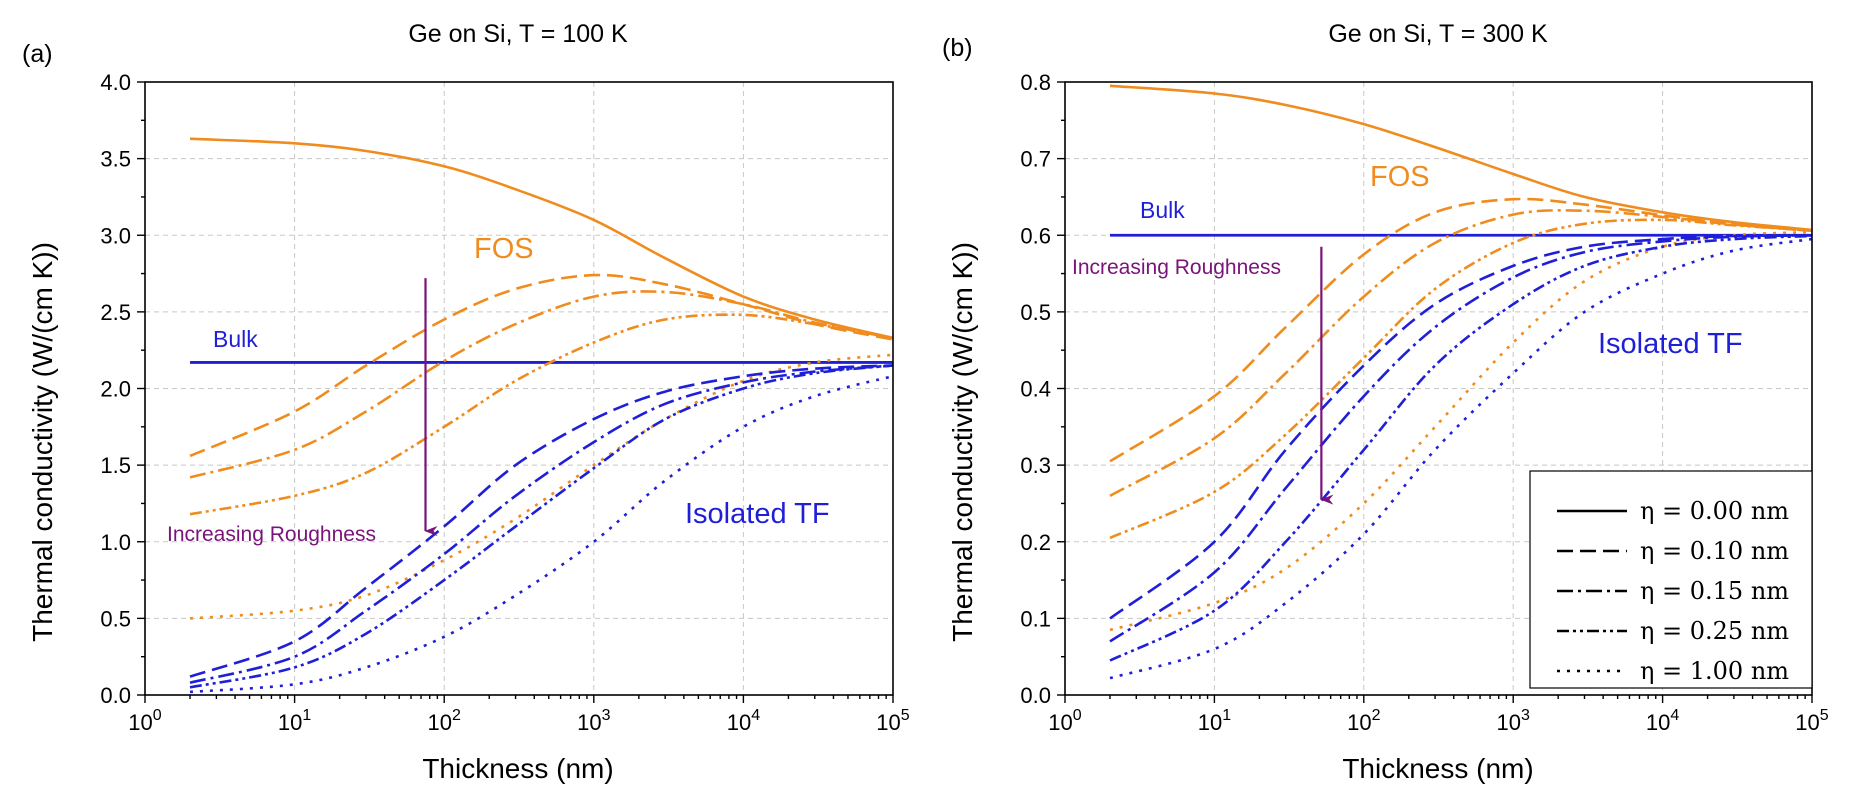 Image resolution: width=1850 pixels, height=798 pixels. What do you see at coordinates (1437, 768) in the screenshot?
I see `panel-b-x-axis-title: Thickness (nm)` at bounding box center [1437, 768].